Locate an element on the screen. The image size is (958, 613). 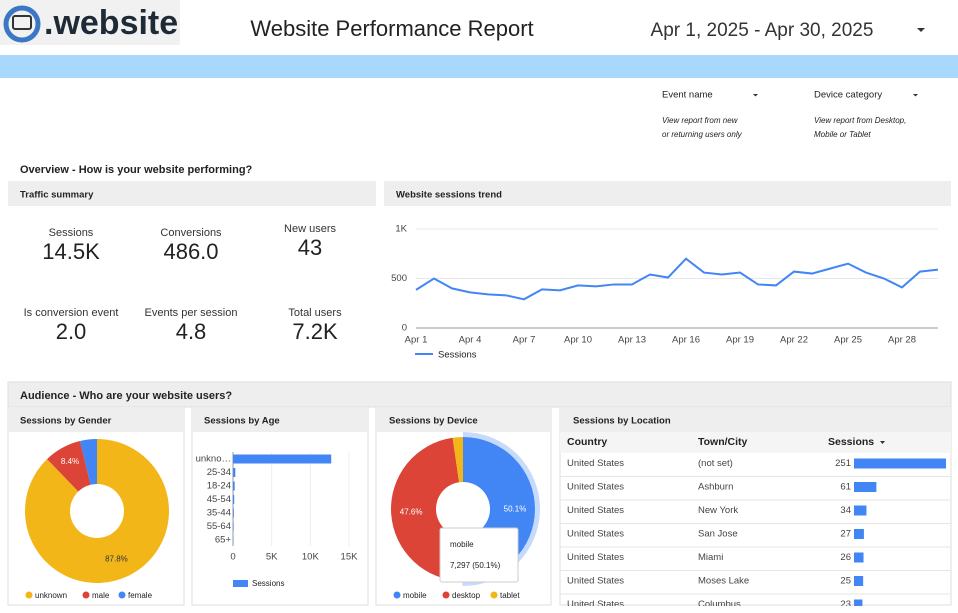
column-header: Town/City is located at coordinates (723, 442).